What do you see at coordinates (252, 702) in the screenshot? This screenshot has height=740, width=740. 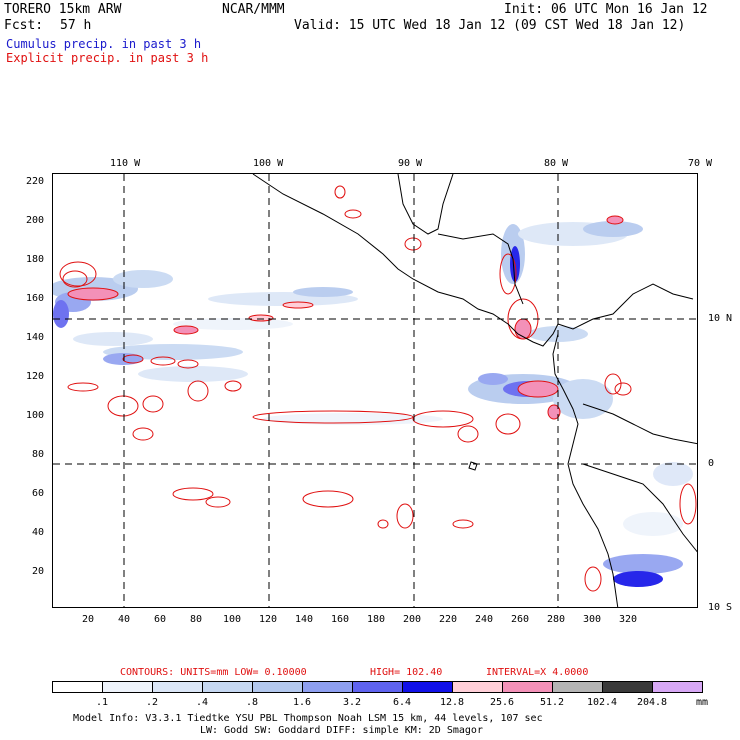 I see `colorbar-label: .8` at bounding box center [252, 702].